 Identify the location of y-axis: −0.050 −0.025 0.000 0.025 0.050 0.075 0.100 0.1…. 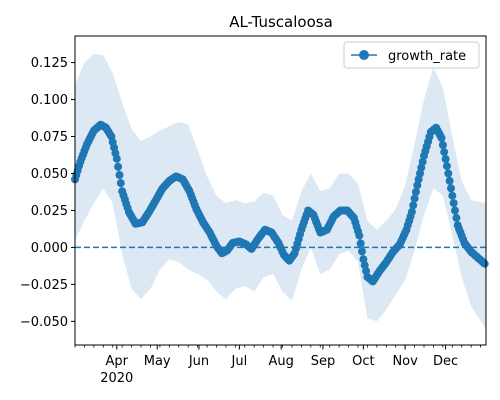
(47, 193).